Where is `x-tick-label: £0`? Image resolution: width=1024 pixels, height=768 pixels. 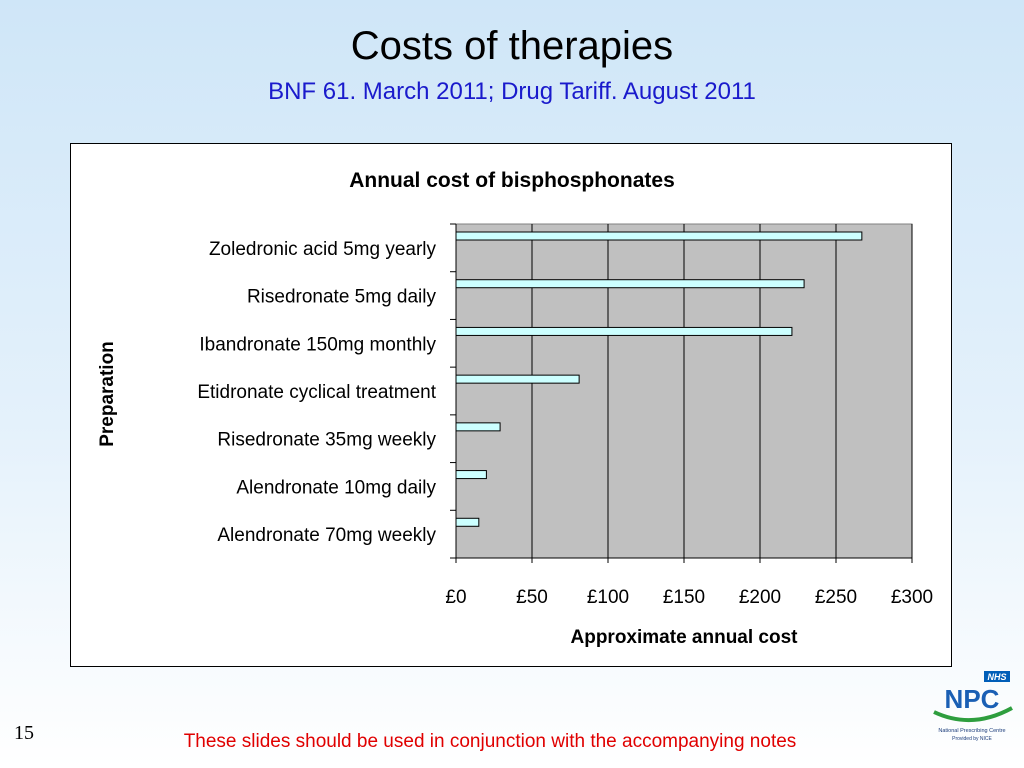
x-tick-label: £0 is located at coordinates (455, 597).